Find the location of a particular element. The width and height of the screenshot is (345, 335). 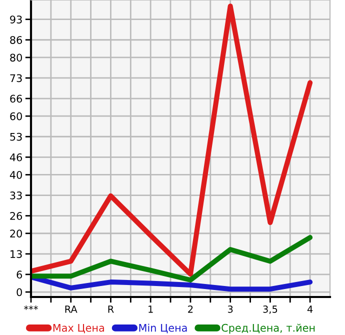

y-tick-label: 33 is located at coordinates (16, 195).